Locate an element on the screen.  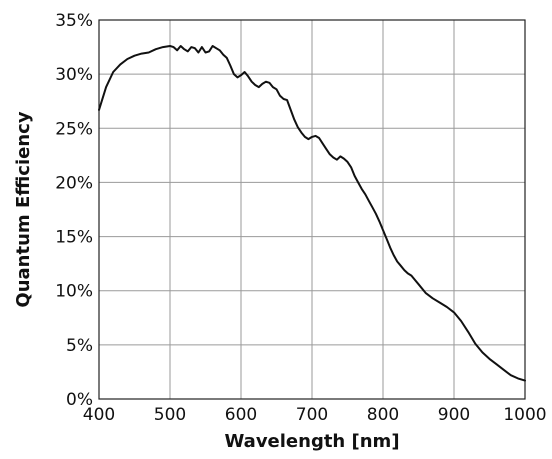
y-tick-label: 0% is located at coordinates (79, 400).